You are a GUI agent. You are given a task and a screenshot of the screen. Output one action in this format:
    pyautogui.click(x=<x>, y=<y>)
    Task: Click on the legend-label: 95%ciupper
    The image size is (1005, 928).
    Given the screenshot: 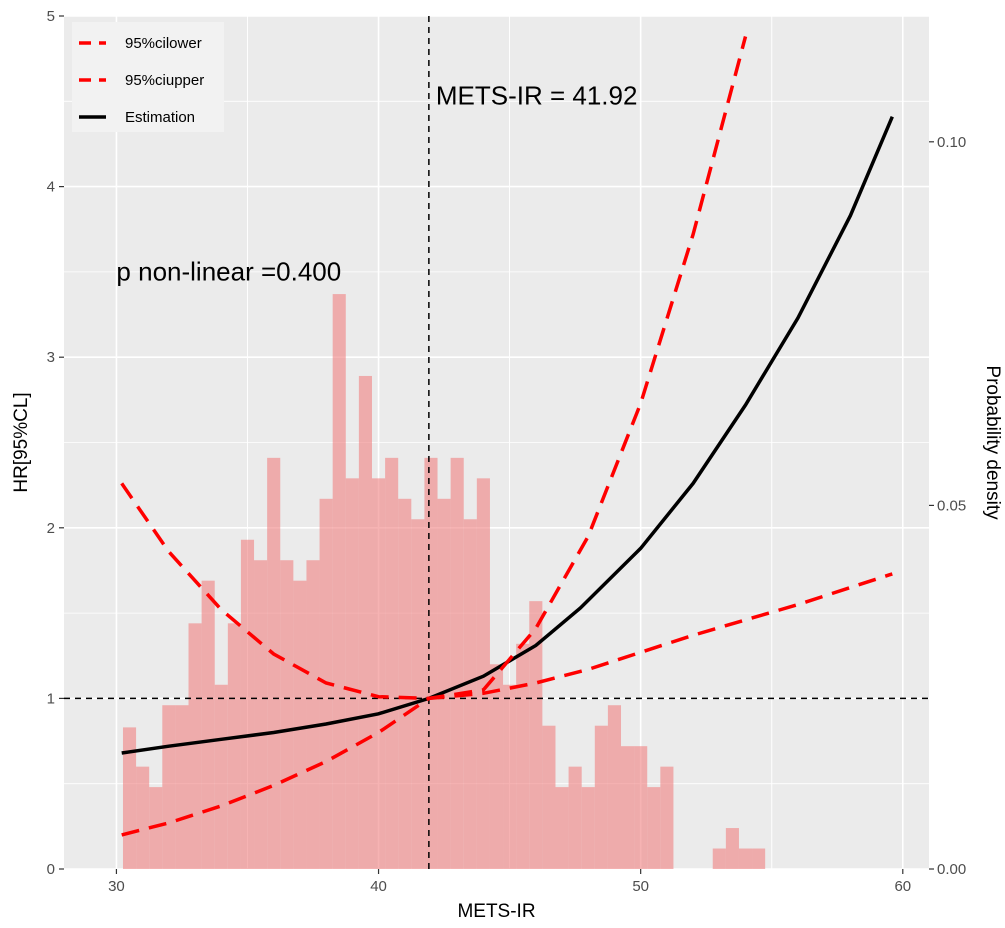 What is the action you would take?
    pyautogui.click(x=164, y=80)
    